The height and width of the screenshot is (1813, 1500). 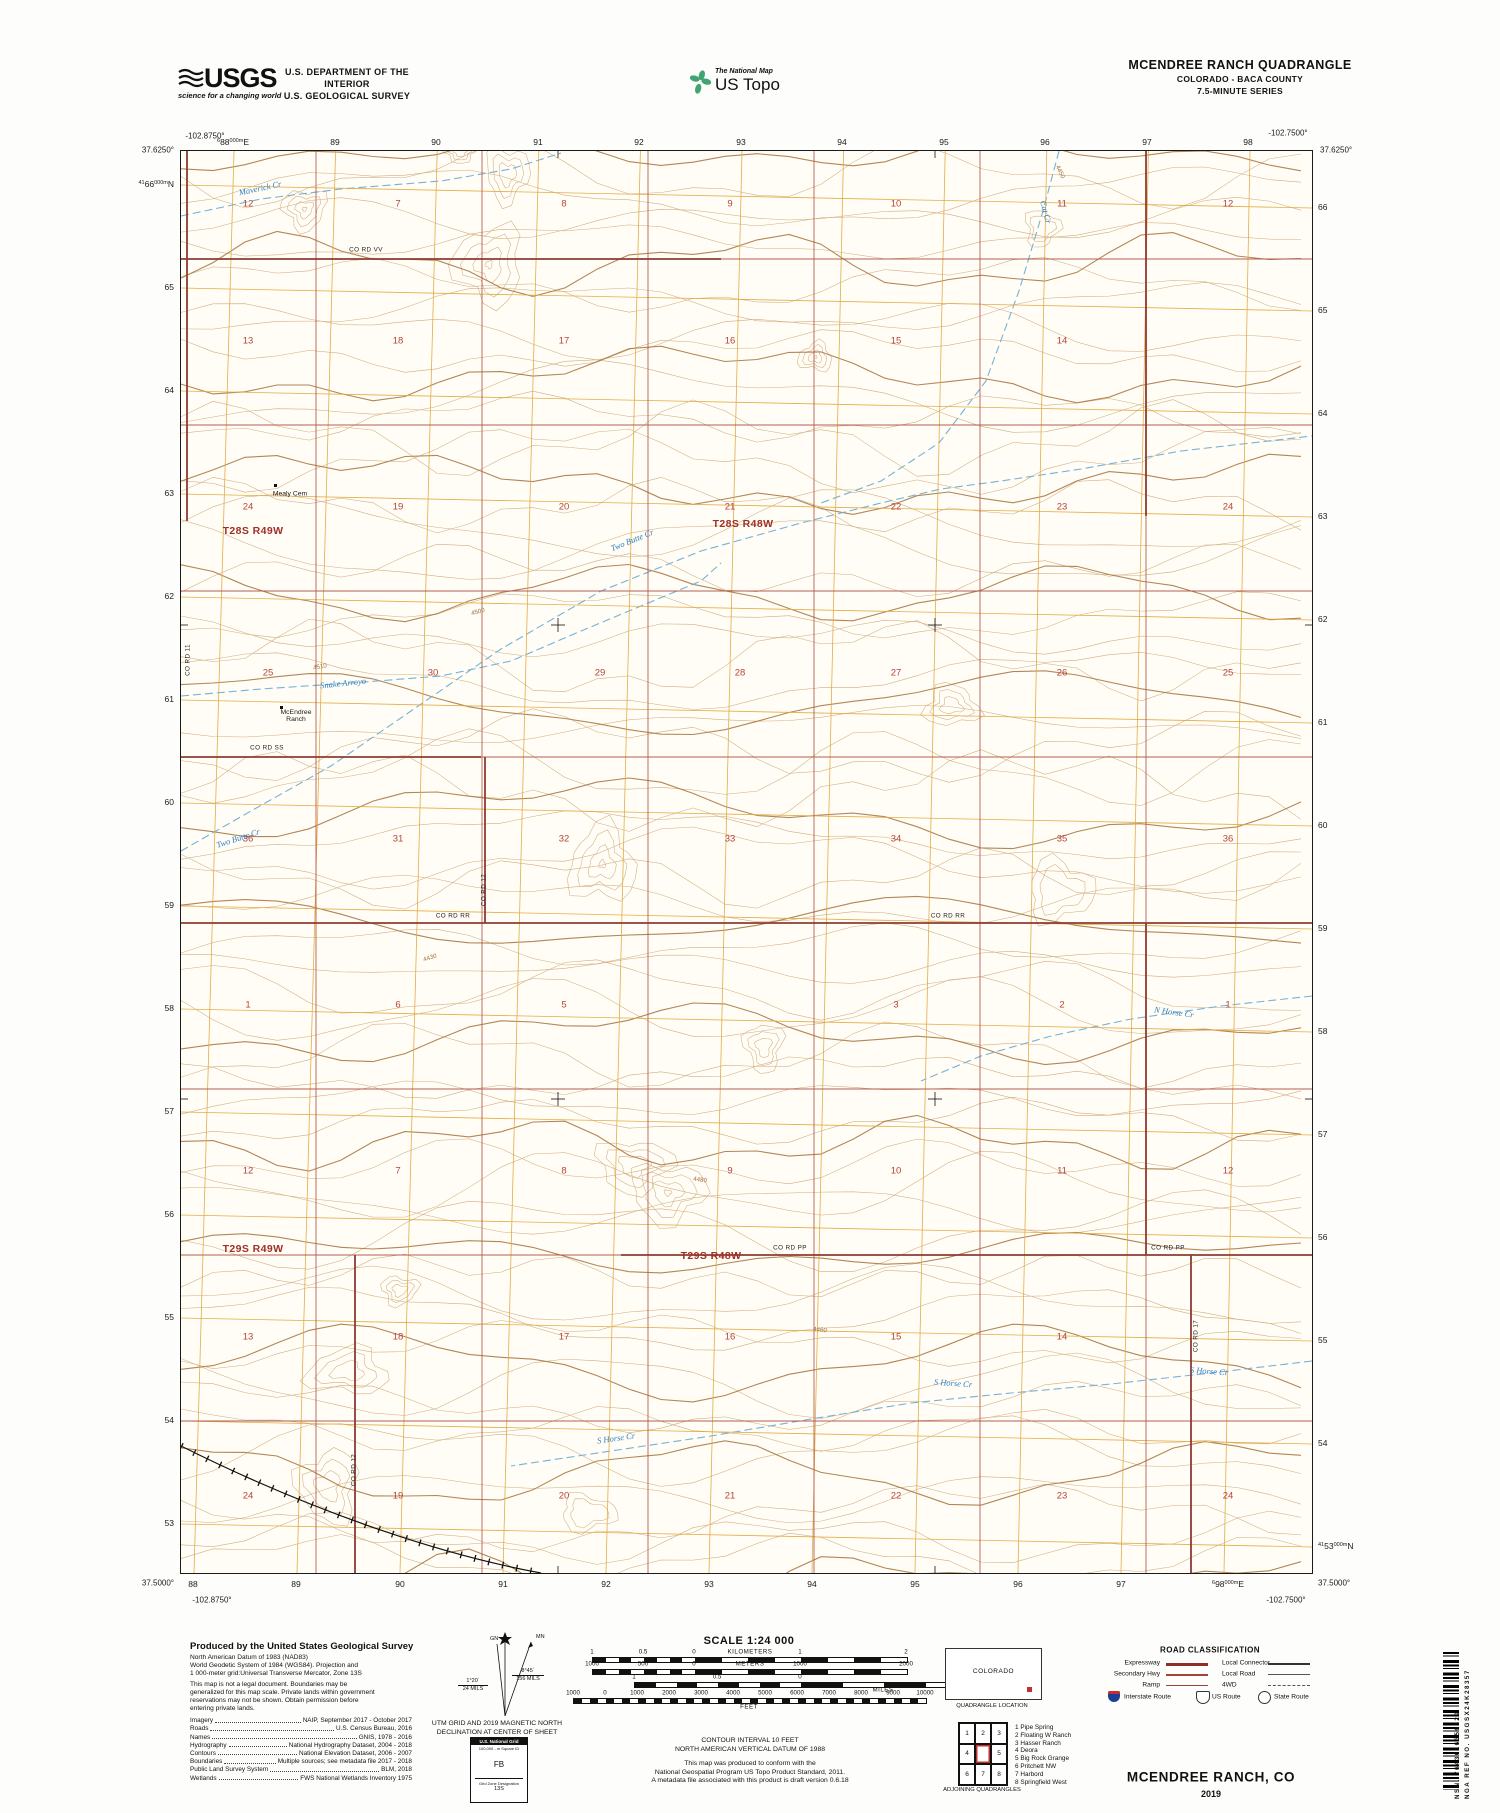 I want to click on credit-row: Names GNIS, 1978 - 2016, so click(x=301, y=1736).